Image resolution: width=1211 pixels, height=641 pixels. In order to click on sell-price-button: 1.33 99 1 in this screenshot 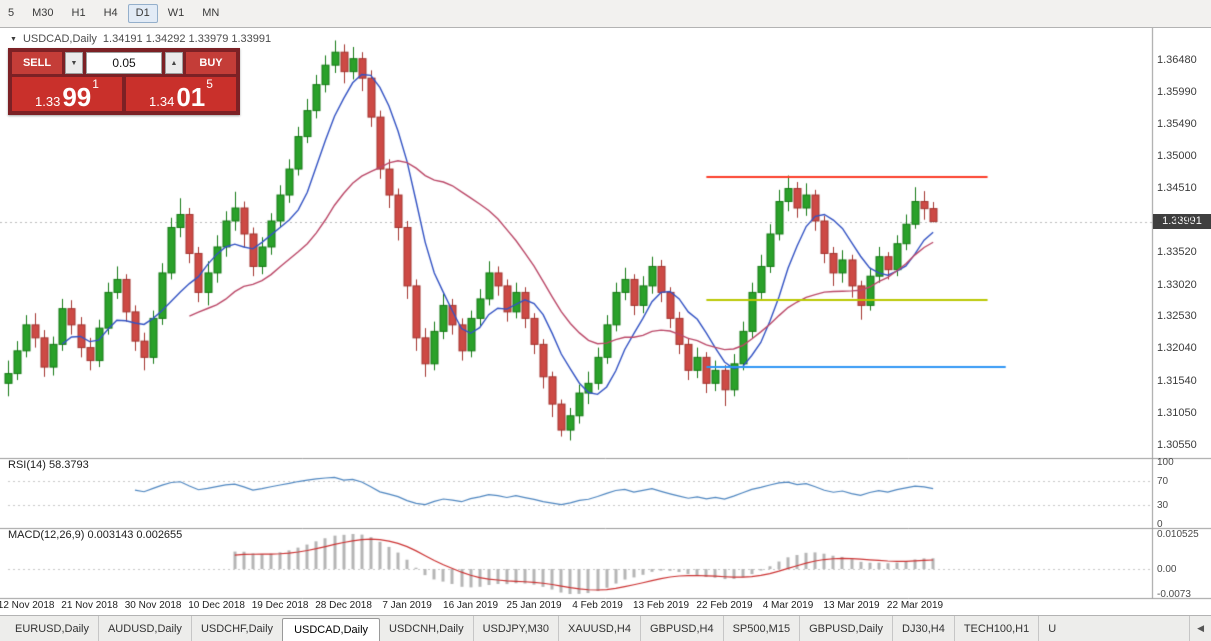, I will do `click(67, 94)`.